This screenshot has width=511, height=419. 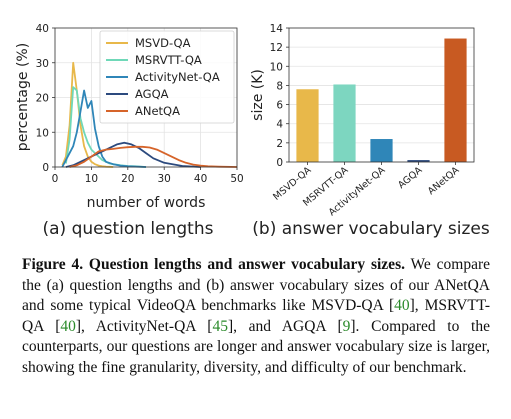 I want to click on x-tick-label: 50, so click(x=236, y=179).